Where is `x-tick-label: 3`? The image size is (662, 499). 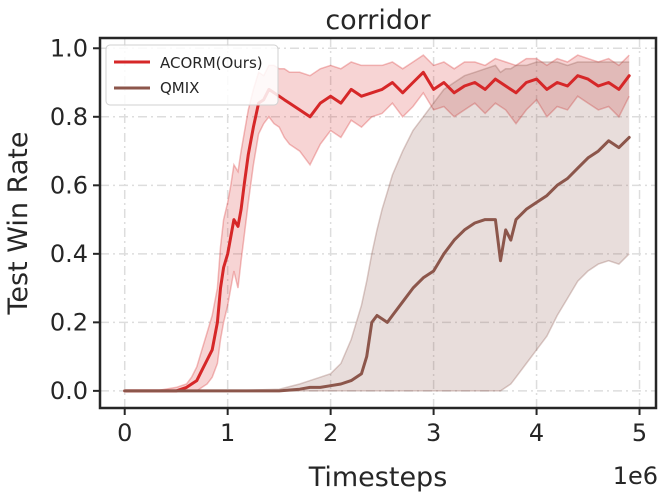 x-tick-label: 3 is located at coordinates (433, 433).